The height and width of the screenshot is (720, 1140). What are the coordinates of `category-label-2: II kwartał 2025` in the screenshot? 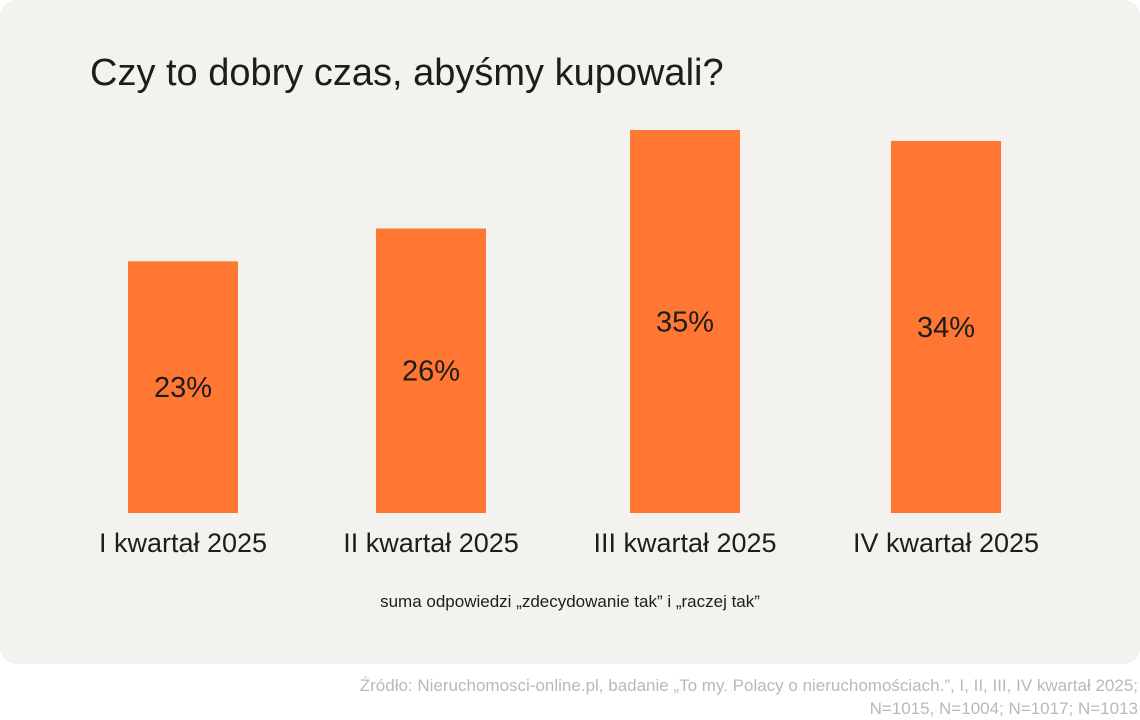 It's located at (431, 543).